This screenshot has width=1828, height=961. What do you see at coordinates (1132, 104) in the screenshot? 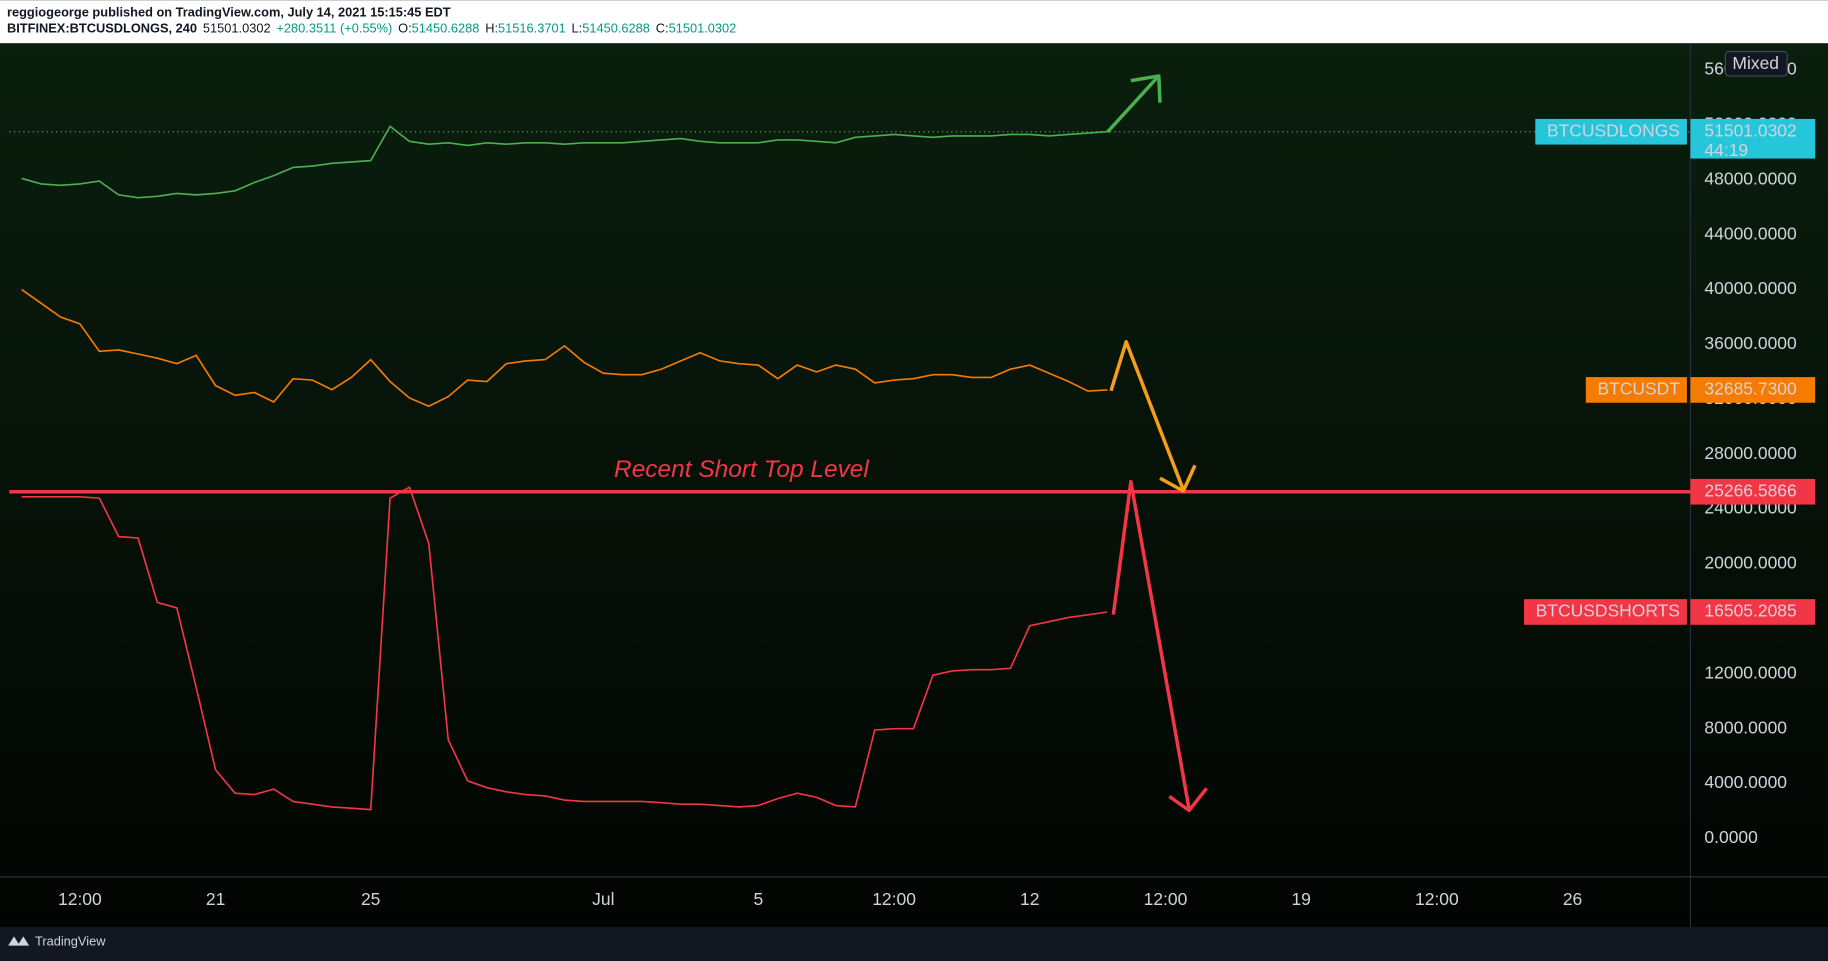
I see `arrow-up` at bounding box center [1132, 104].